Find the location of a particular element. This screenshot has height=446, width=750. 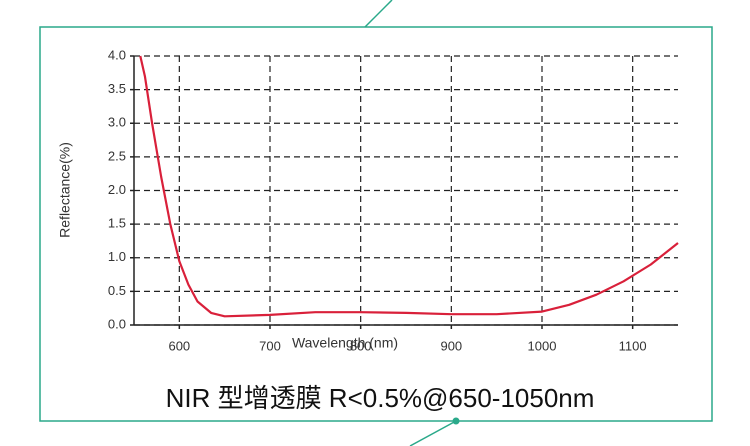

y-tick-label: 1.0 is located at coordinates (117, 256).